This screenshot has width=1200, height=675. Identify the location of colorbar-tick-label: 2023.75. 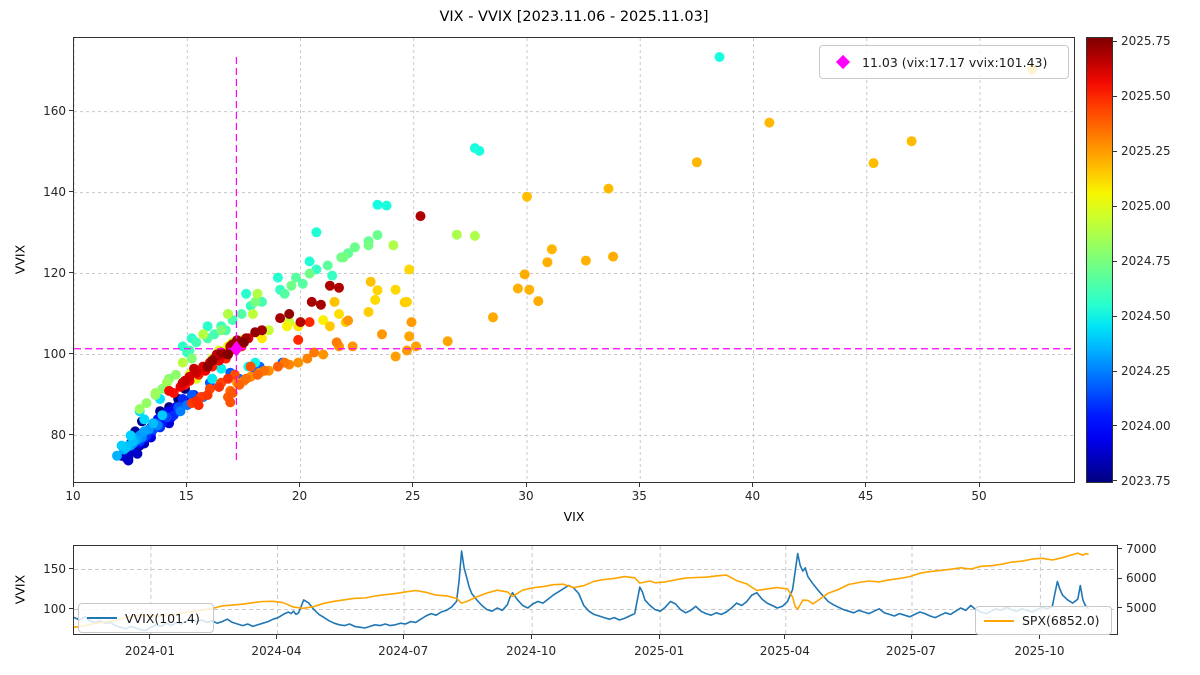
(1146, 480).